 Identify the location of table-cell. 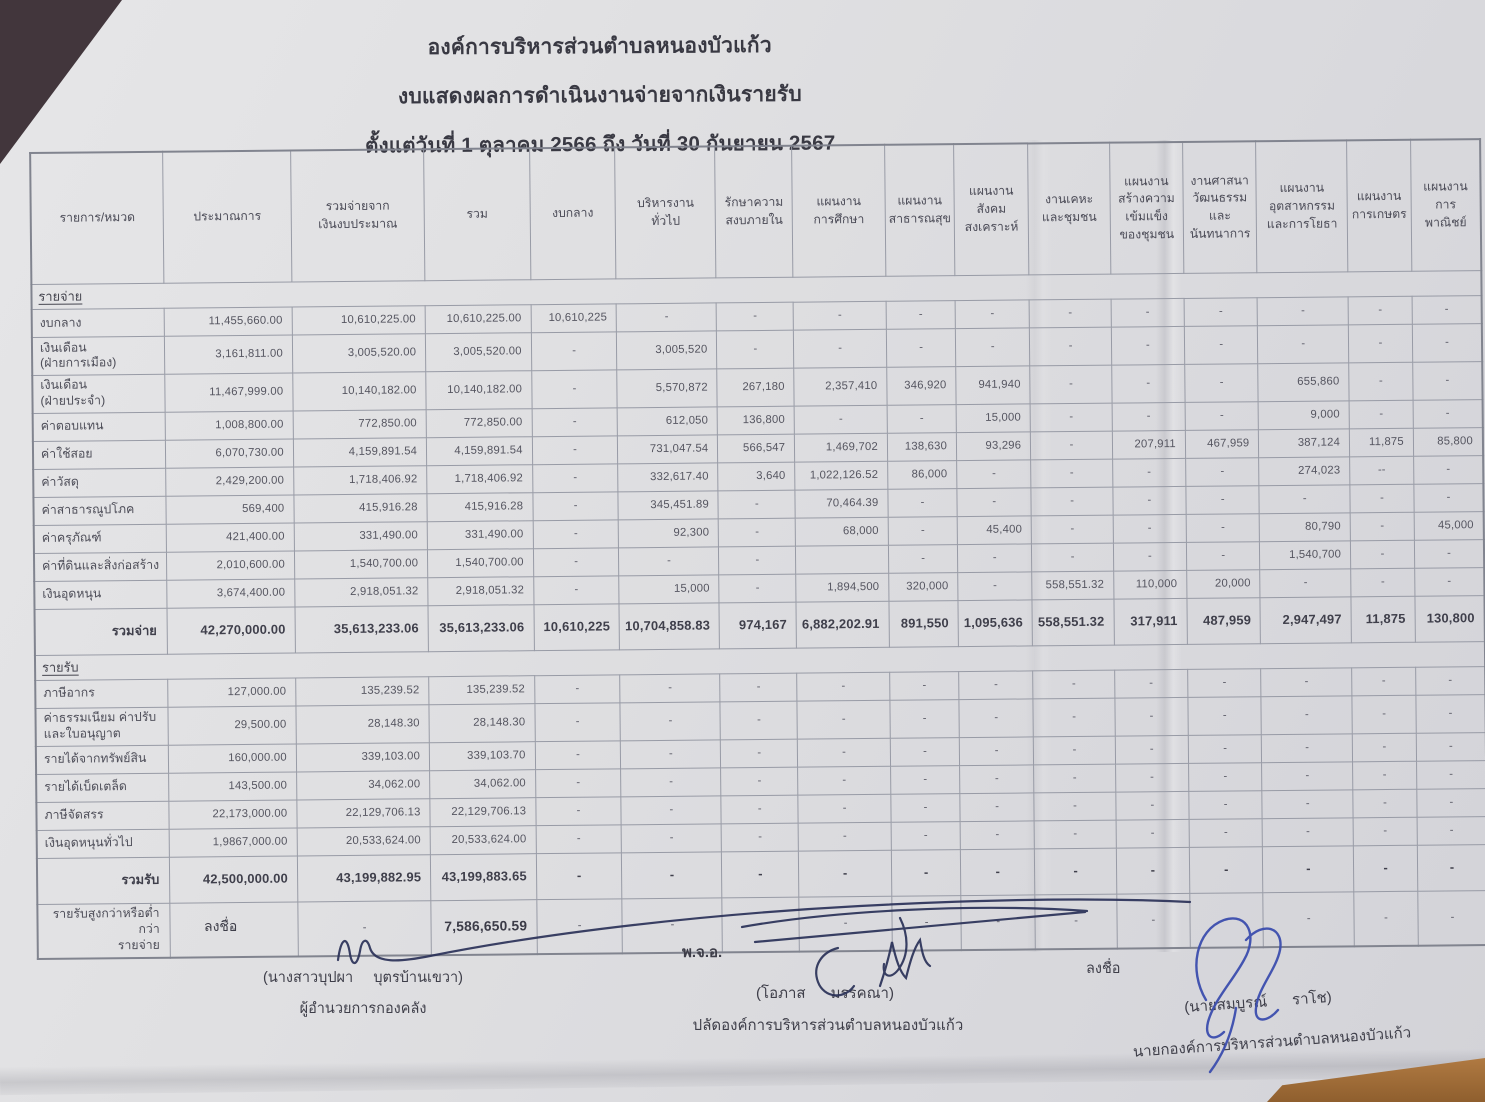
(842, 560).